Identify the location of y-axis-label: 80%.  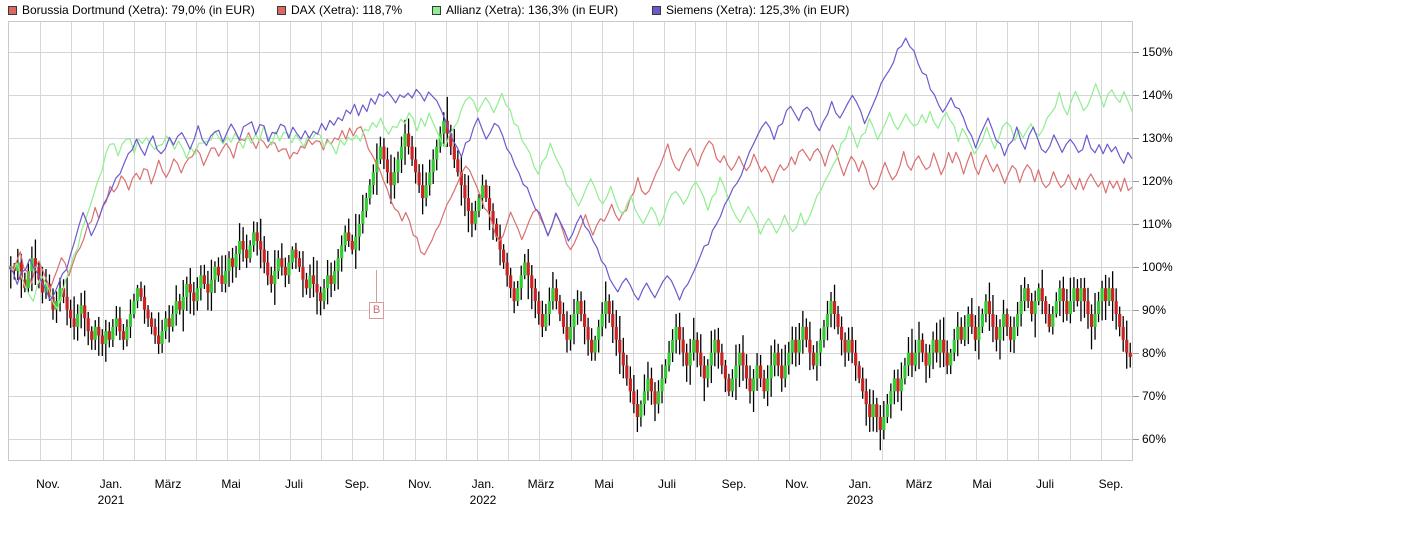
(1154, 353).